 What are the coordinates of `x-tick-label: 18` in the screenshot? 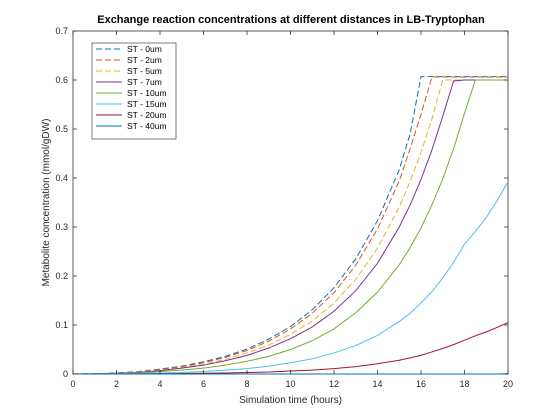 It's located at (464, 384).